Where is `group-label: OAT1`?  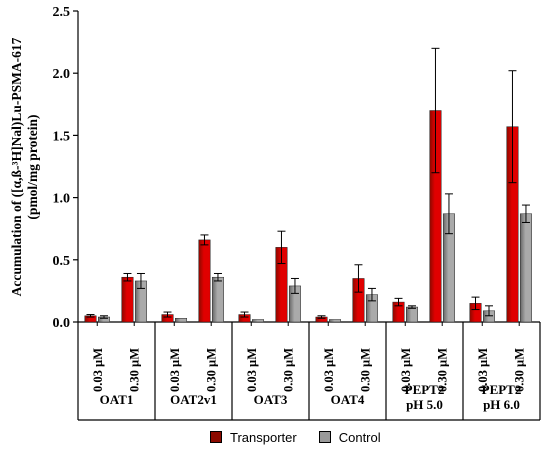 group-label: OAT1 is located at coordinates (117, 399).